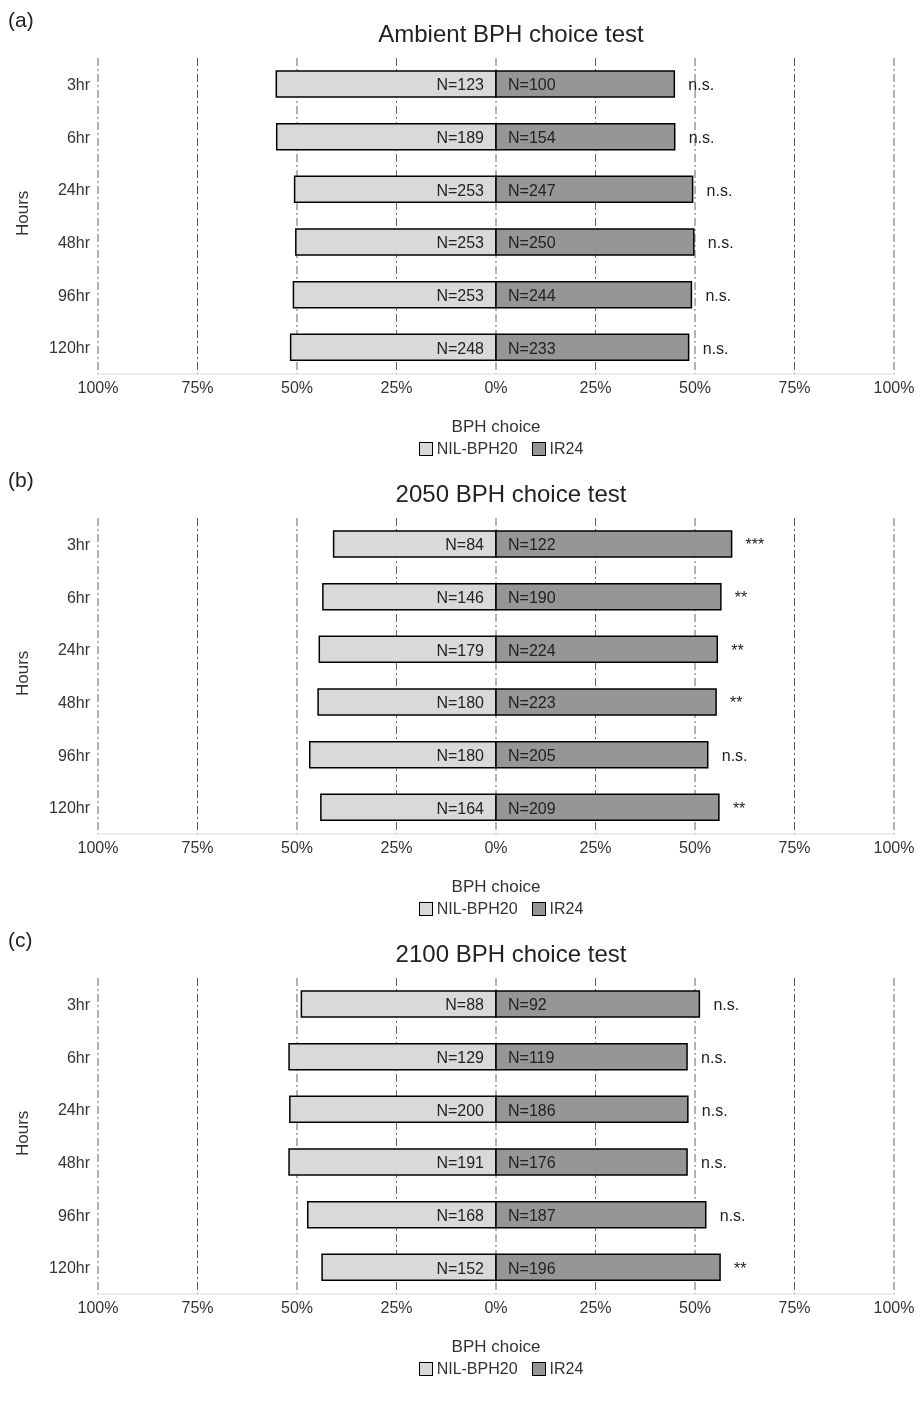 The width and height of the screenshot is (922, 1427). What do you see at coordinates (532, 755) in the screenshot?
I see `annotation: N=205` at bounding box center [532, 755].